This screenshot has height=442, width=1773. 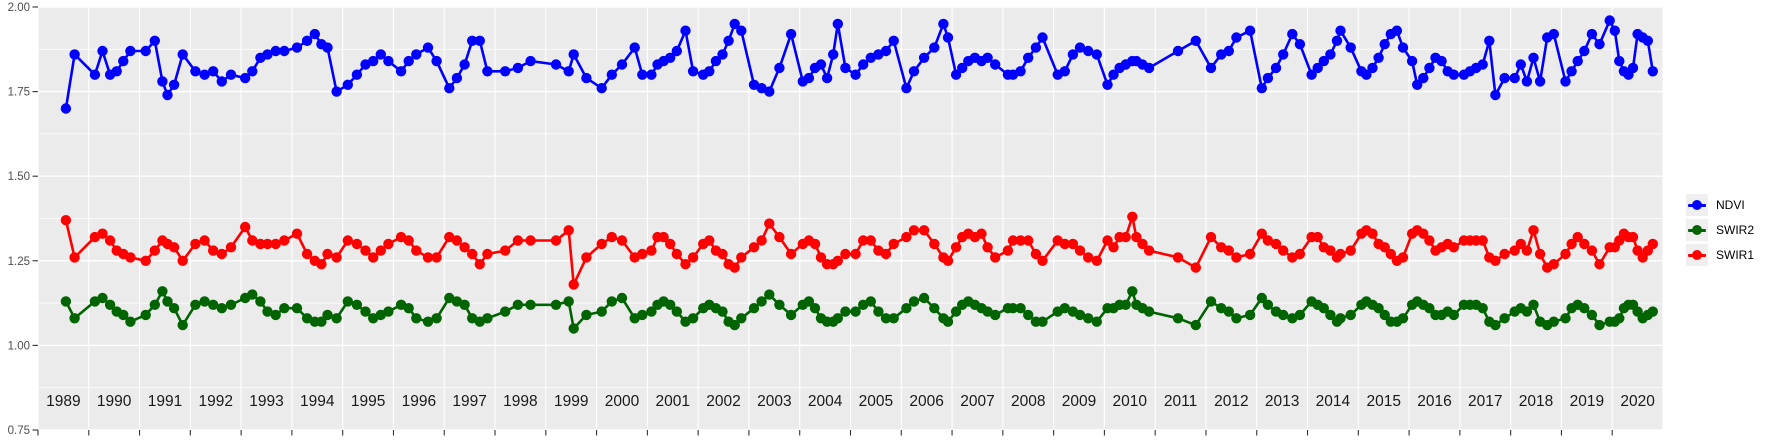 I want to click on svg-text: 2010, so click(x=1130, y=401).